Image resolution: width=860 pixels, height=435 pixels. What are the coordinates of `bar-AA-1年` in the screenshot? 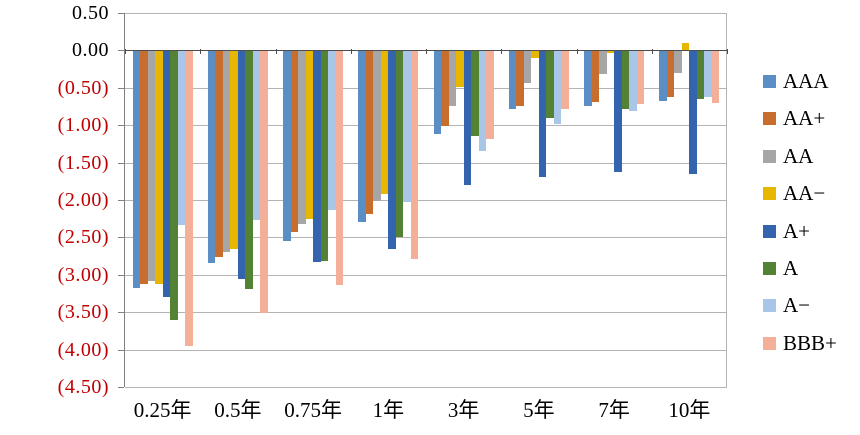 It's located at (377, 126).